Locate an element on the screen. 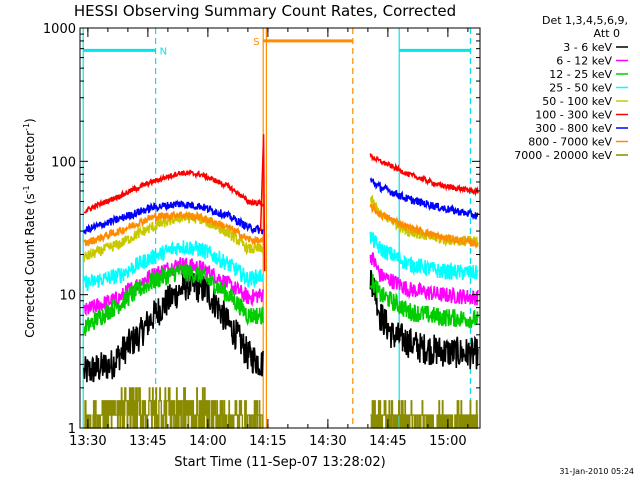 This screenshot has width=640, height=480. x-tick-label: 14:30 is located at coordinates (327, 441).